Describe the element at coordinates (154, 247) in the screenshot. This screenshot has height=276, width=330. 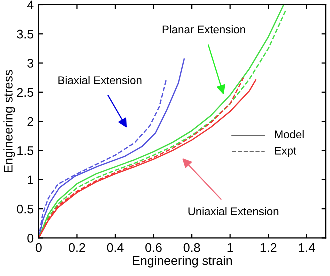
I see `x-tick-label: 0.6` at that location.